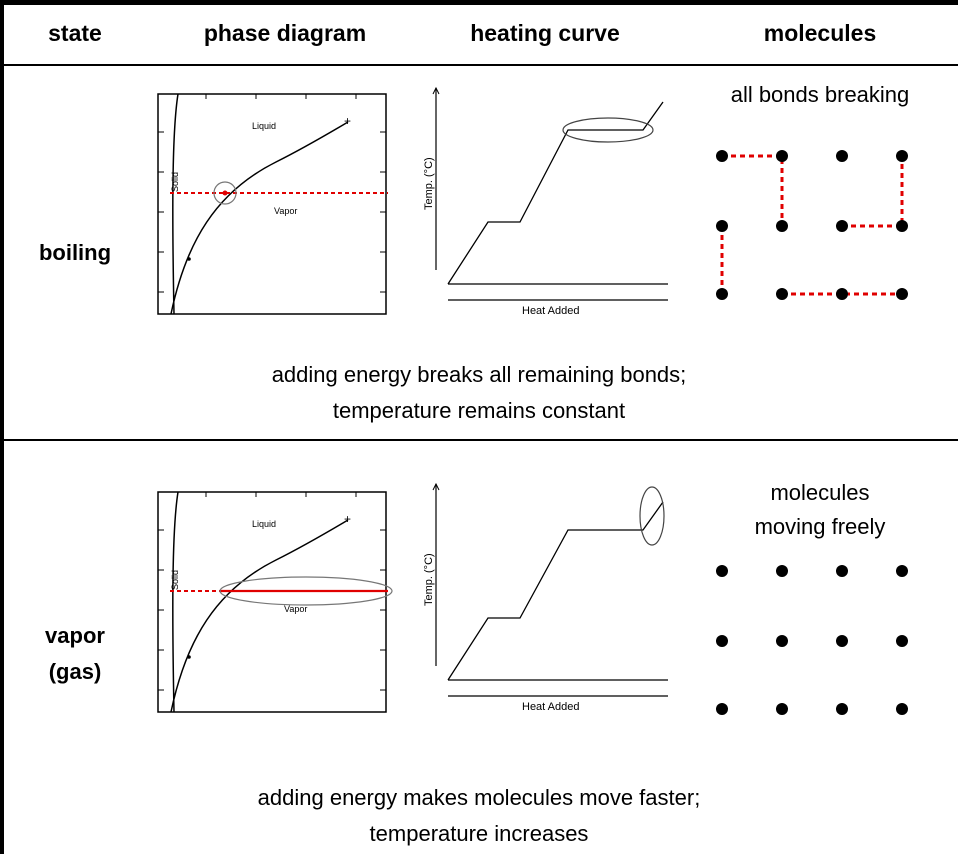  Describe the element at coordinates (479, 440) in the screenshot. I see `row-divider` at that location.